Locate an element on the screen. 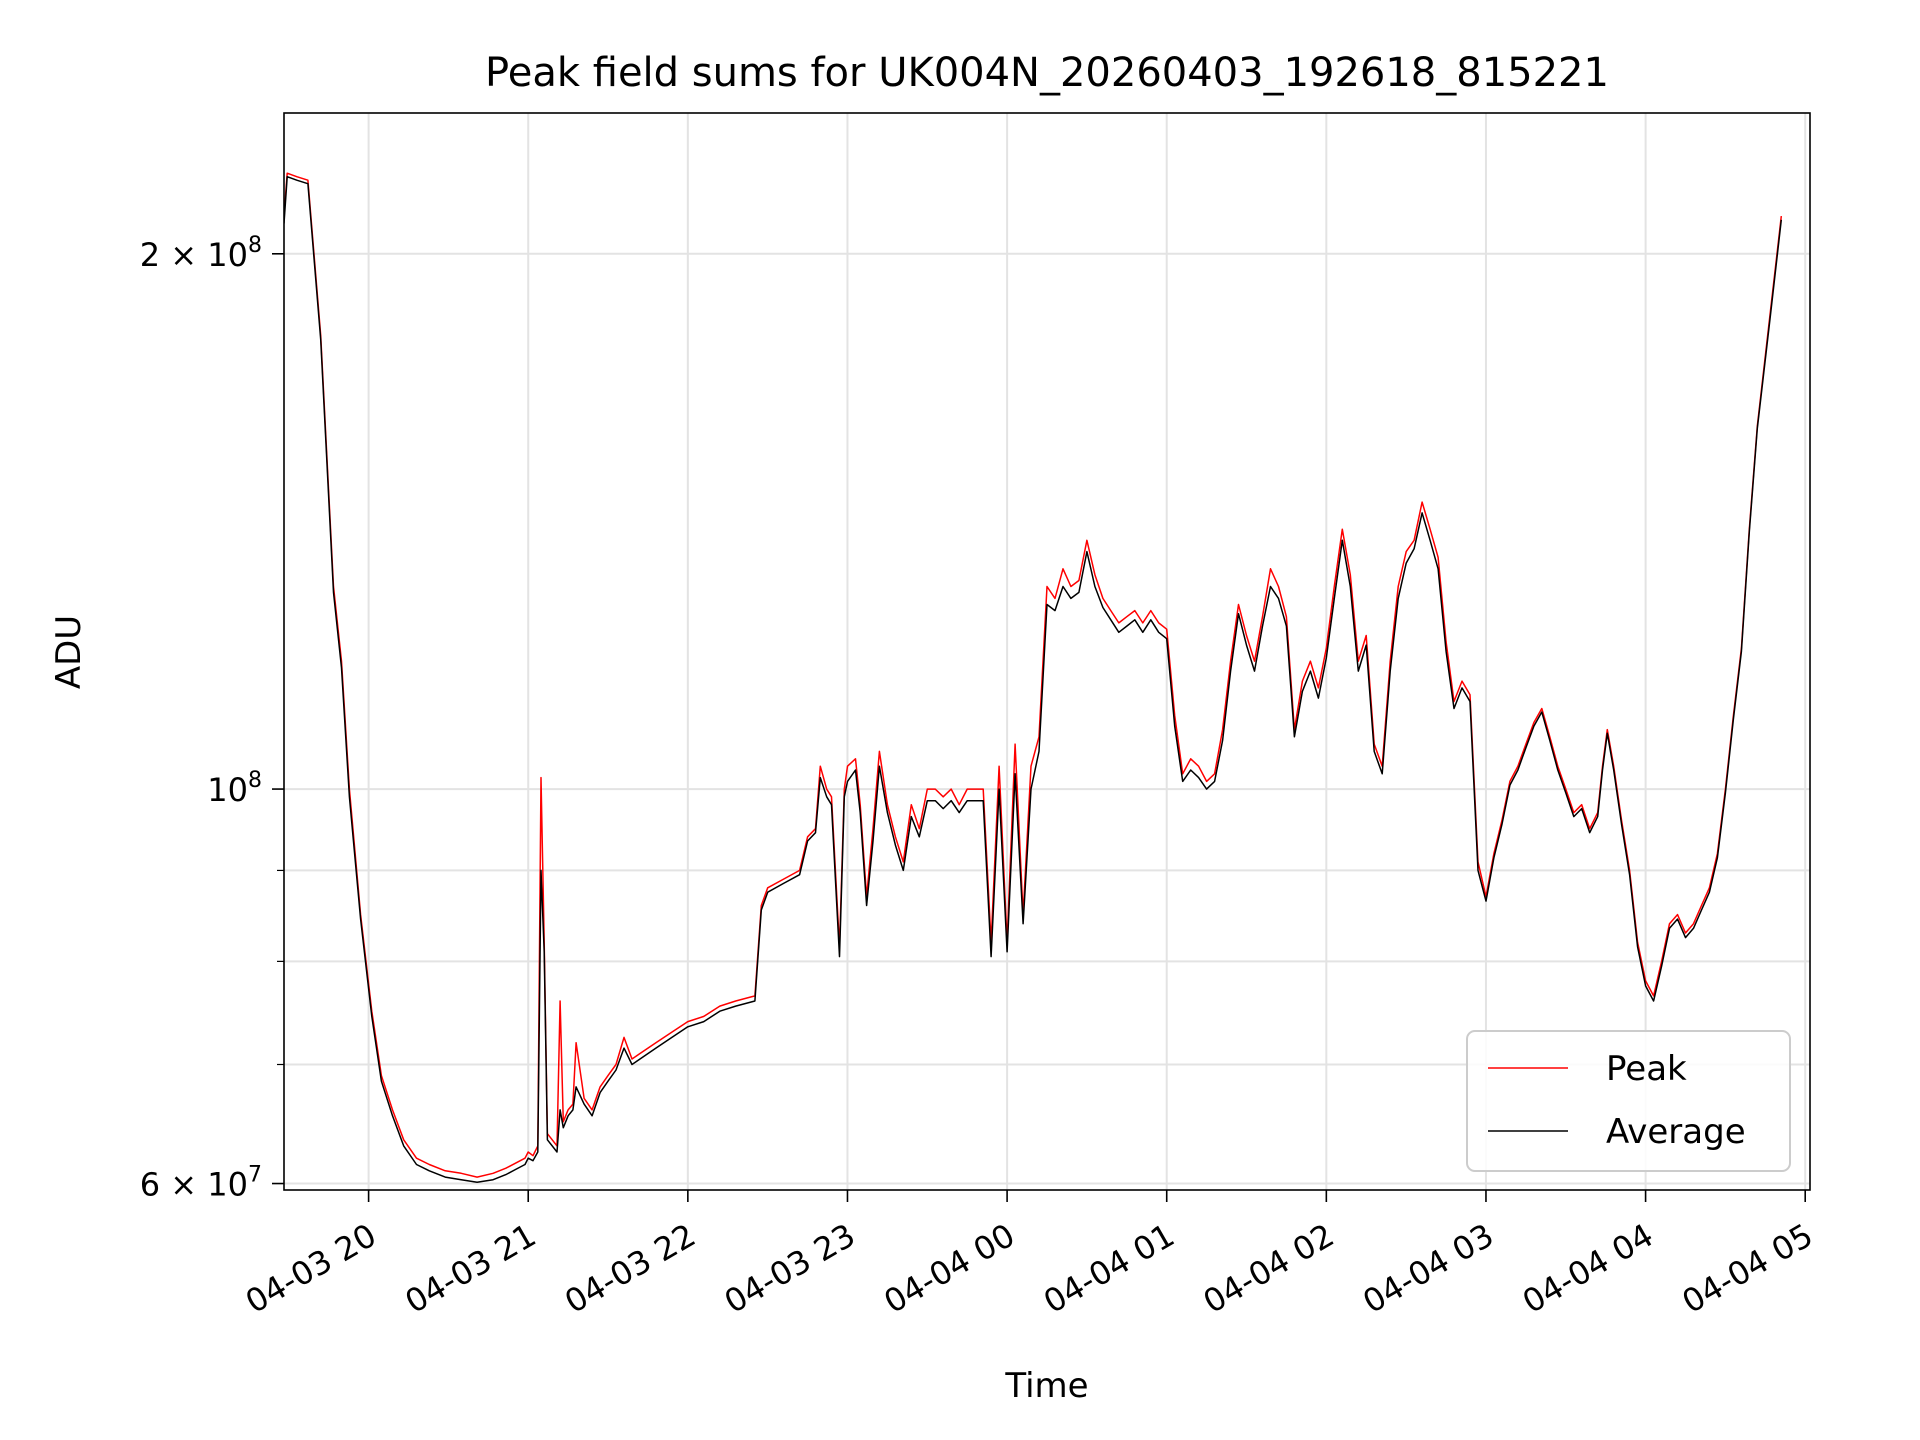  legend: Peak Average is located at coordinates (1628, 1101).